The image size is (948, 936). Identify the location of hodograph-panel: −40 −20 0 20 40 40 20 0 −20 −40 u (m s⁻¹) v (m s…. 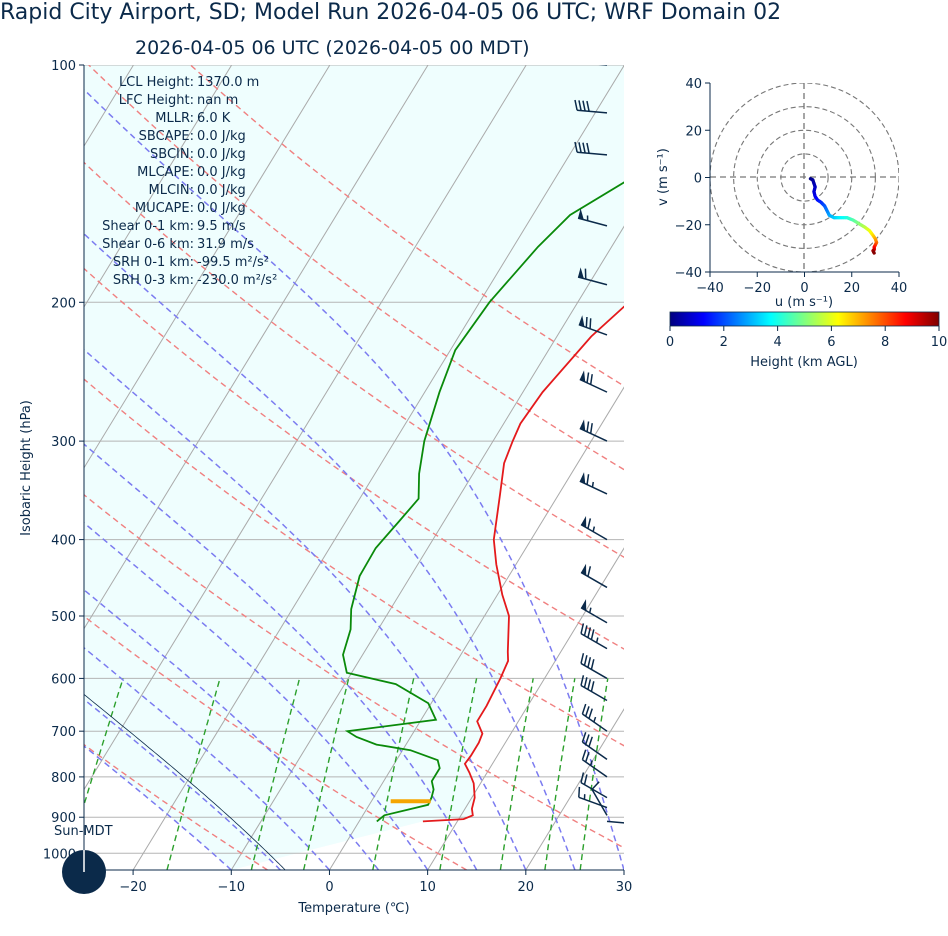
(781, 193).